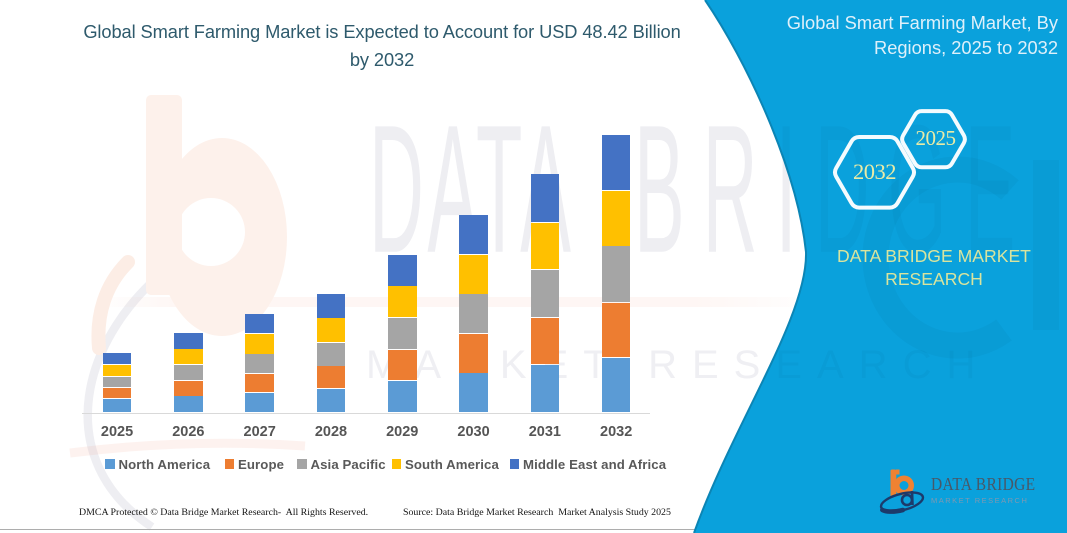 This screenshot has height=533, width=1067. What do you see at coordinates (471, 189) in the screenshot?
I see `svg-text: DATA` at bounding box center [471, 189].